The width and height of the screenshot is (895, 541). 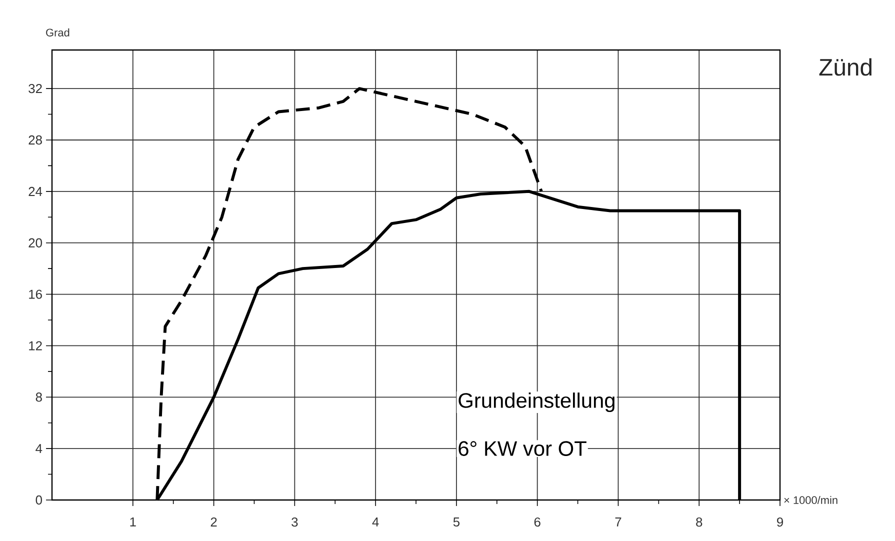 I want to click on y-tick-label: 28, so click(x=35, y=140).